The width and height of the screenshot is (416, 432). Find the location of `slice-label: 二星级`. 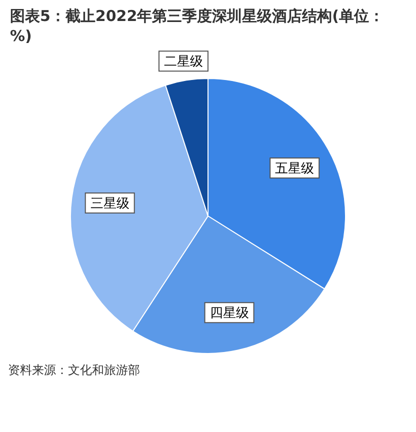

slice-label: 二星级 is located at coordinates (183, 62).